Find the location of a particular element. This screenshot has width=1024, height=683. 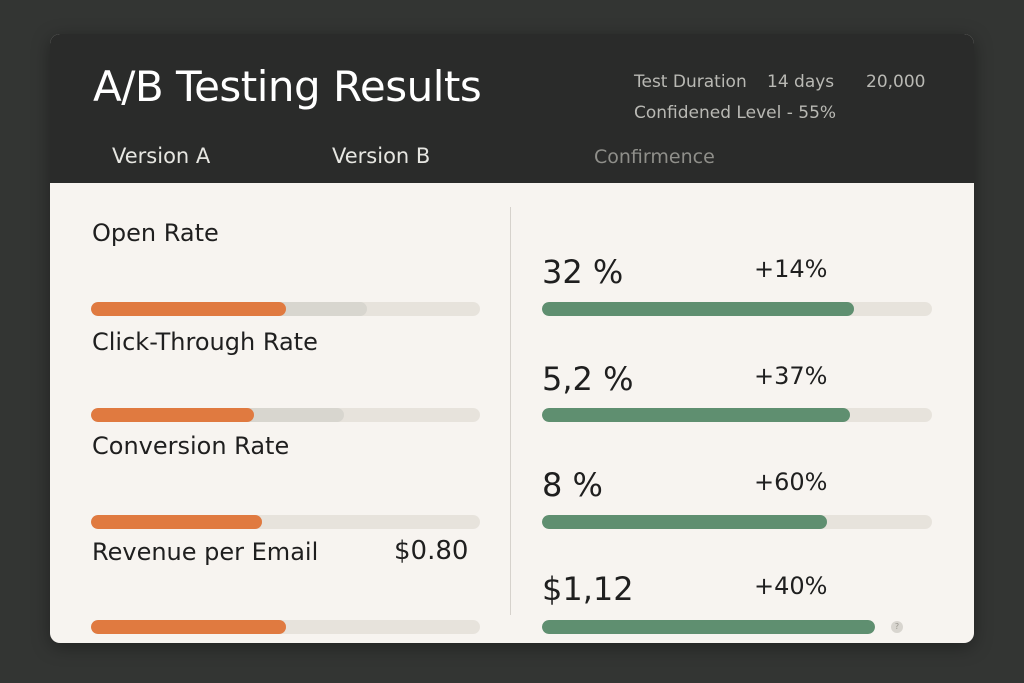

metric-label: Conversion Rate is located at coordinates (191, 446).